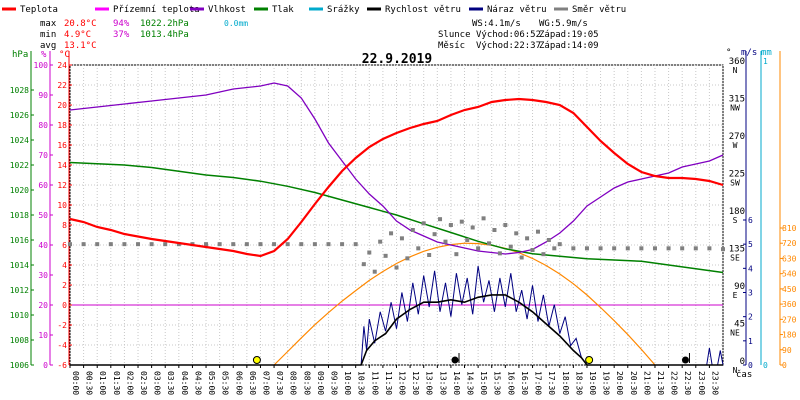 Image resolution: width=800 pixels, height=400 pixels. Describe the element at coordinates (685, 360) in the screenshot. I see `moonrise-marker` at that location.